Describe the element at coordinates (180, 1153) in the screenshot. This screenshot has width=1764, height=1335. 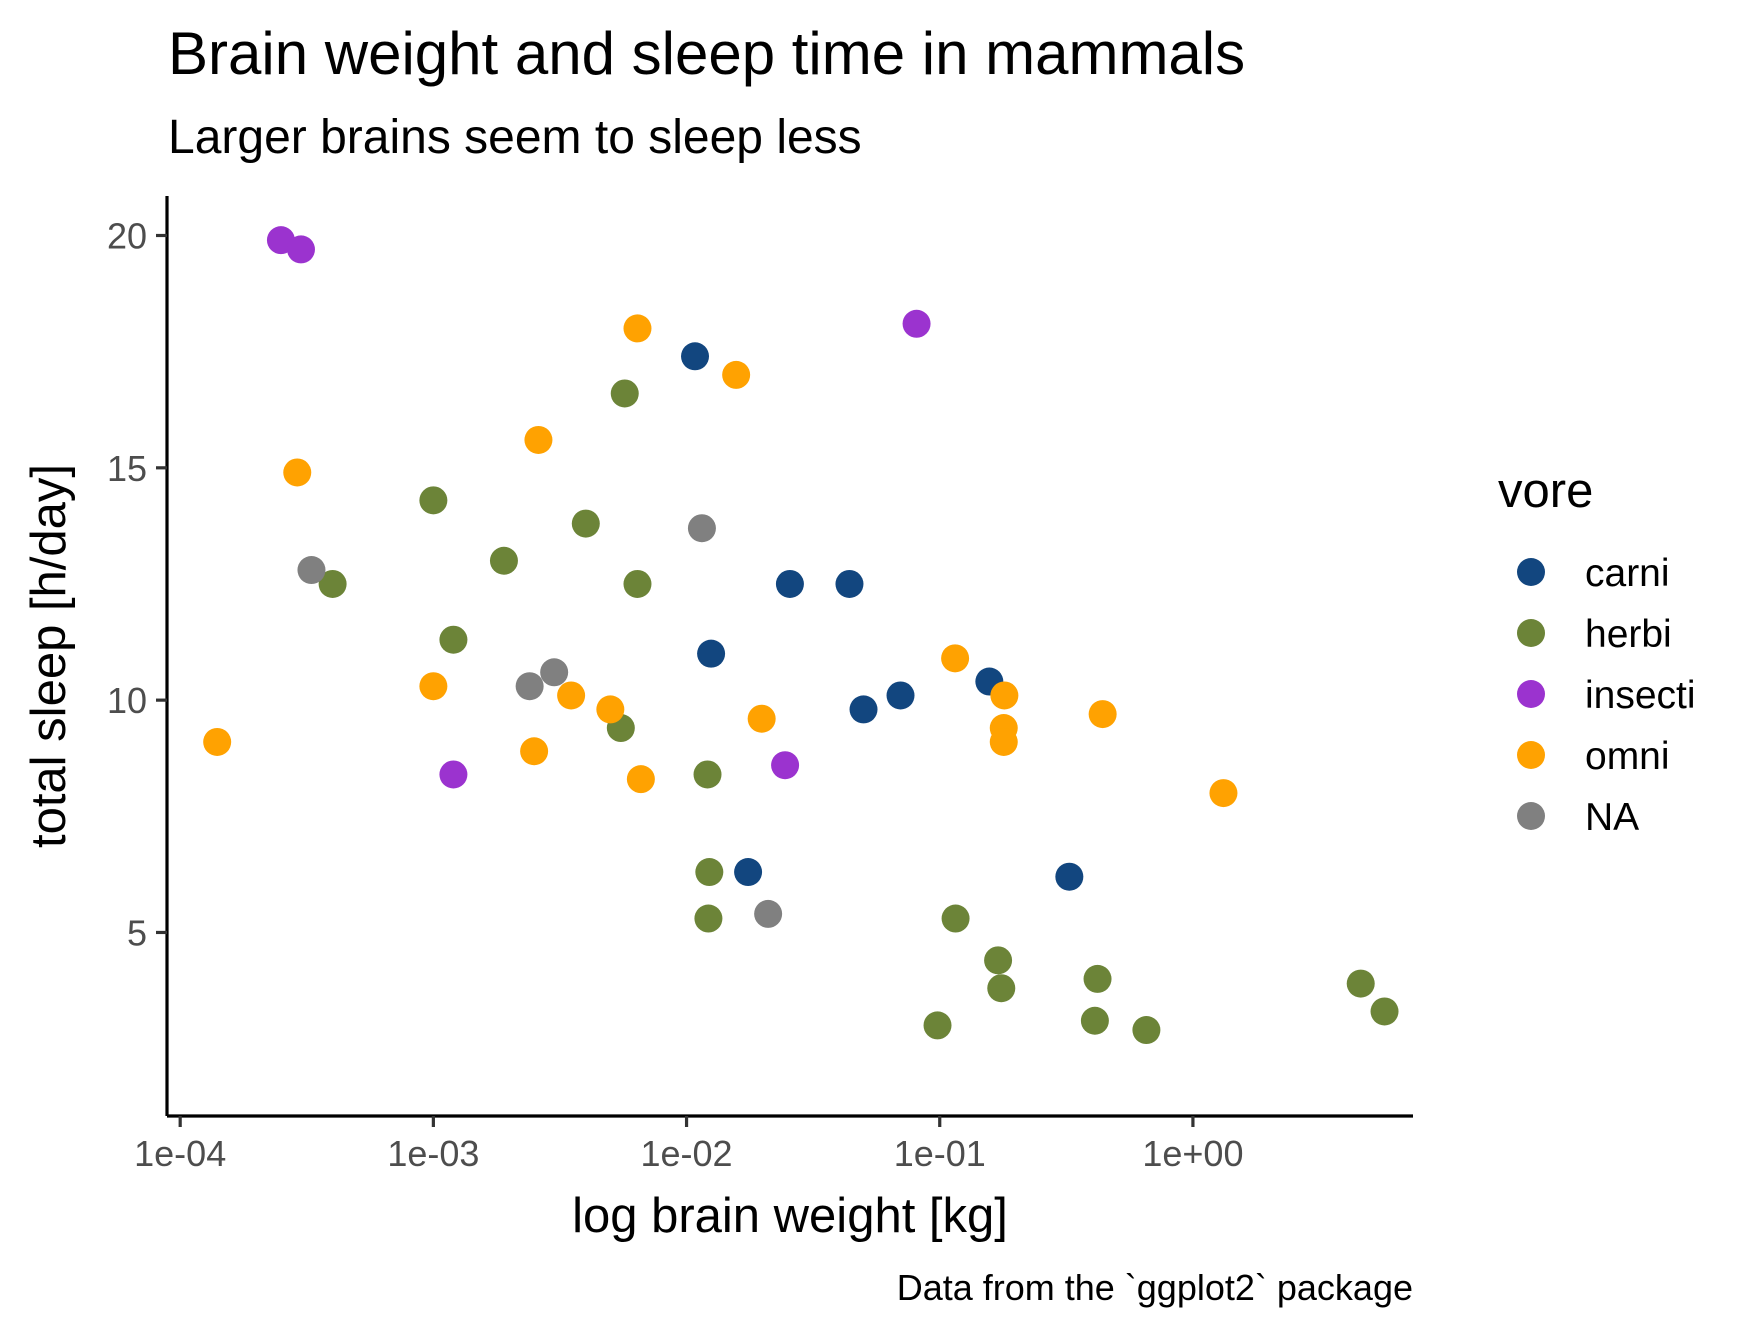
I see `x-tick-label: 1e-04` at that location.